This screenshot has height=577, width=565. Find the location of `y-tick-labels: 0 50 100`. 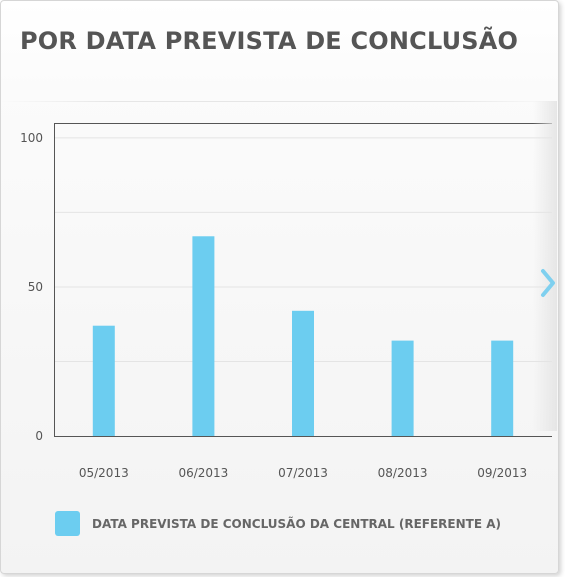

y-tick-labels: 0 50 100 is located at coordinates (31, 287).